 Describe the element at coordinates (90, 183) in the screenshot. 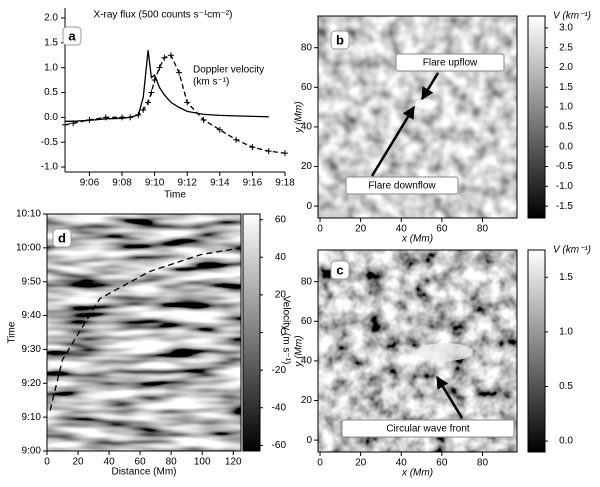

I see `x-tick-label: 9:06` at that location.